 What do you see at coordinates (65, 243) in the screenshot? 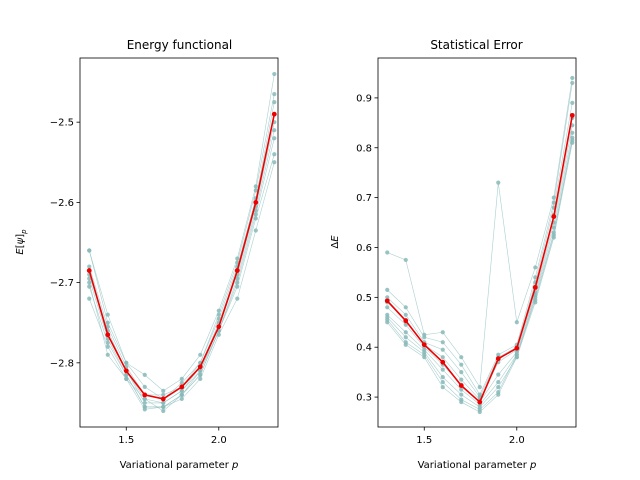
I see `y-axis-ticks: −2.8 −2.7 −2.6 −2.5` at bounding box center [65, 243].